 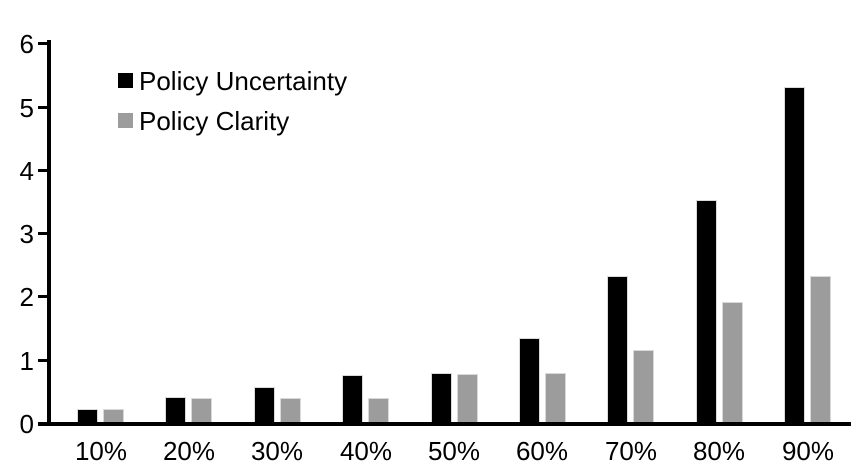 I want to click on legend-label-policy-clarity: Policy Clarity, so click(x=214, y=120).